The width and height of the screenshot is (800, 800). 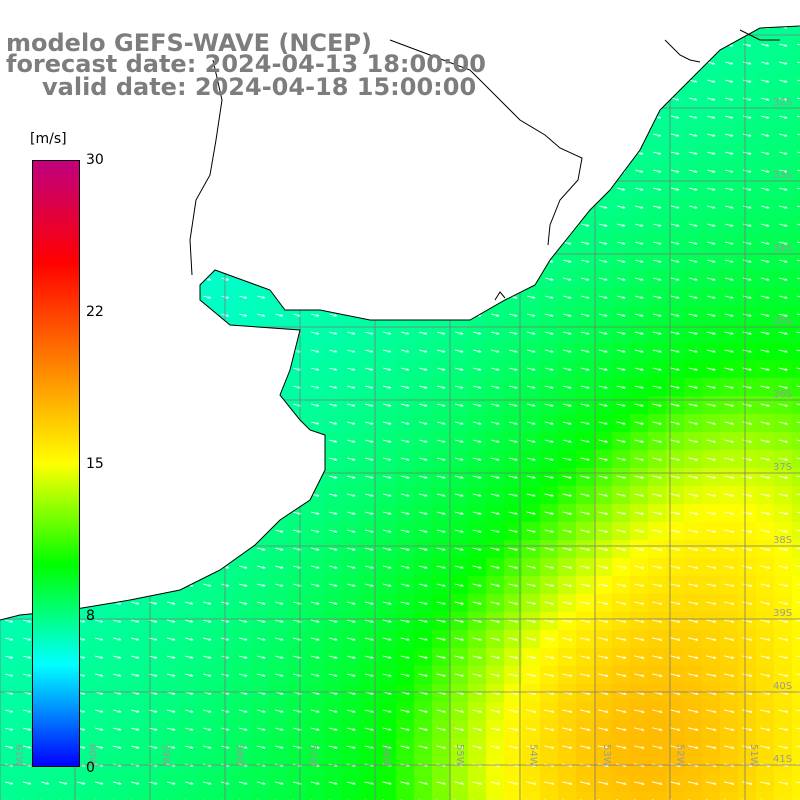 What do you see at coordinates (753, 755) in the screenshot?
I see `longitude-label: 51W` at bounding box center [753, 755].